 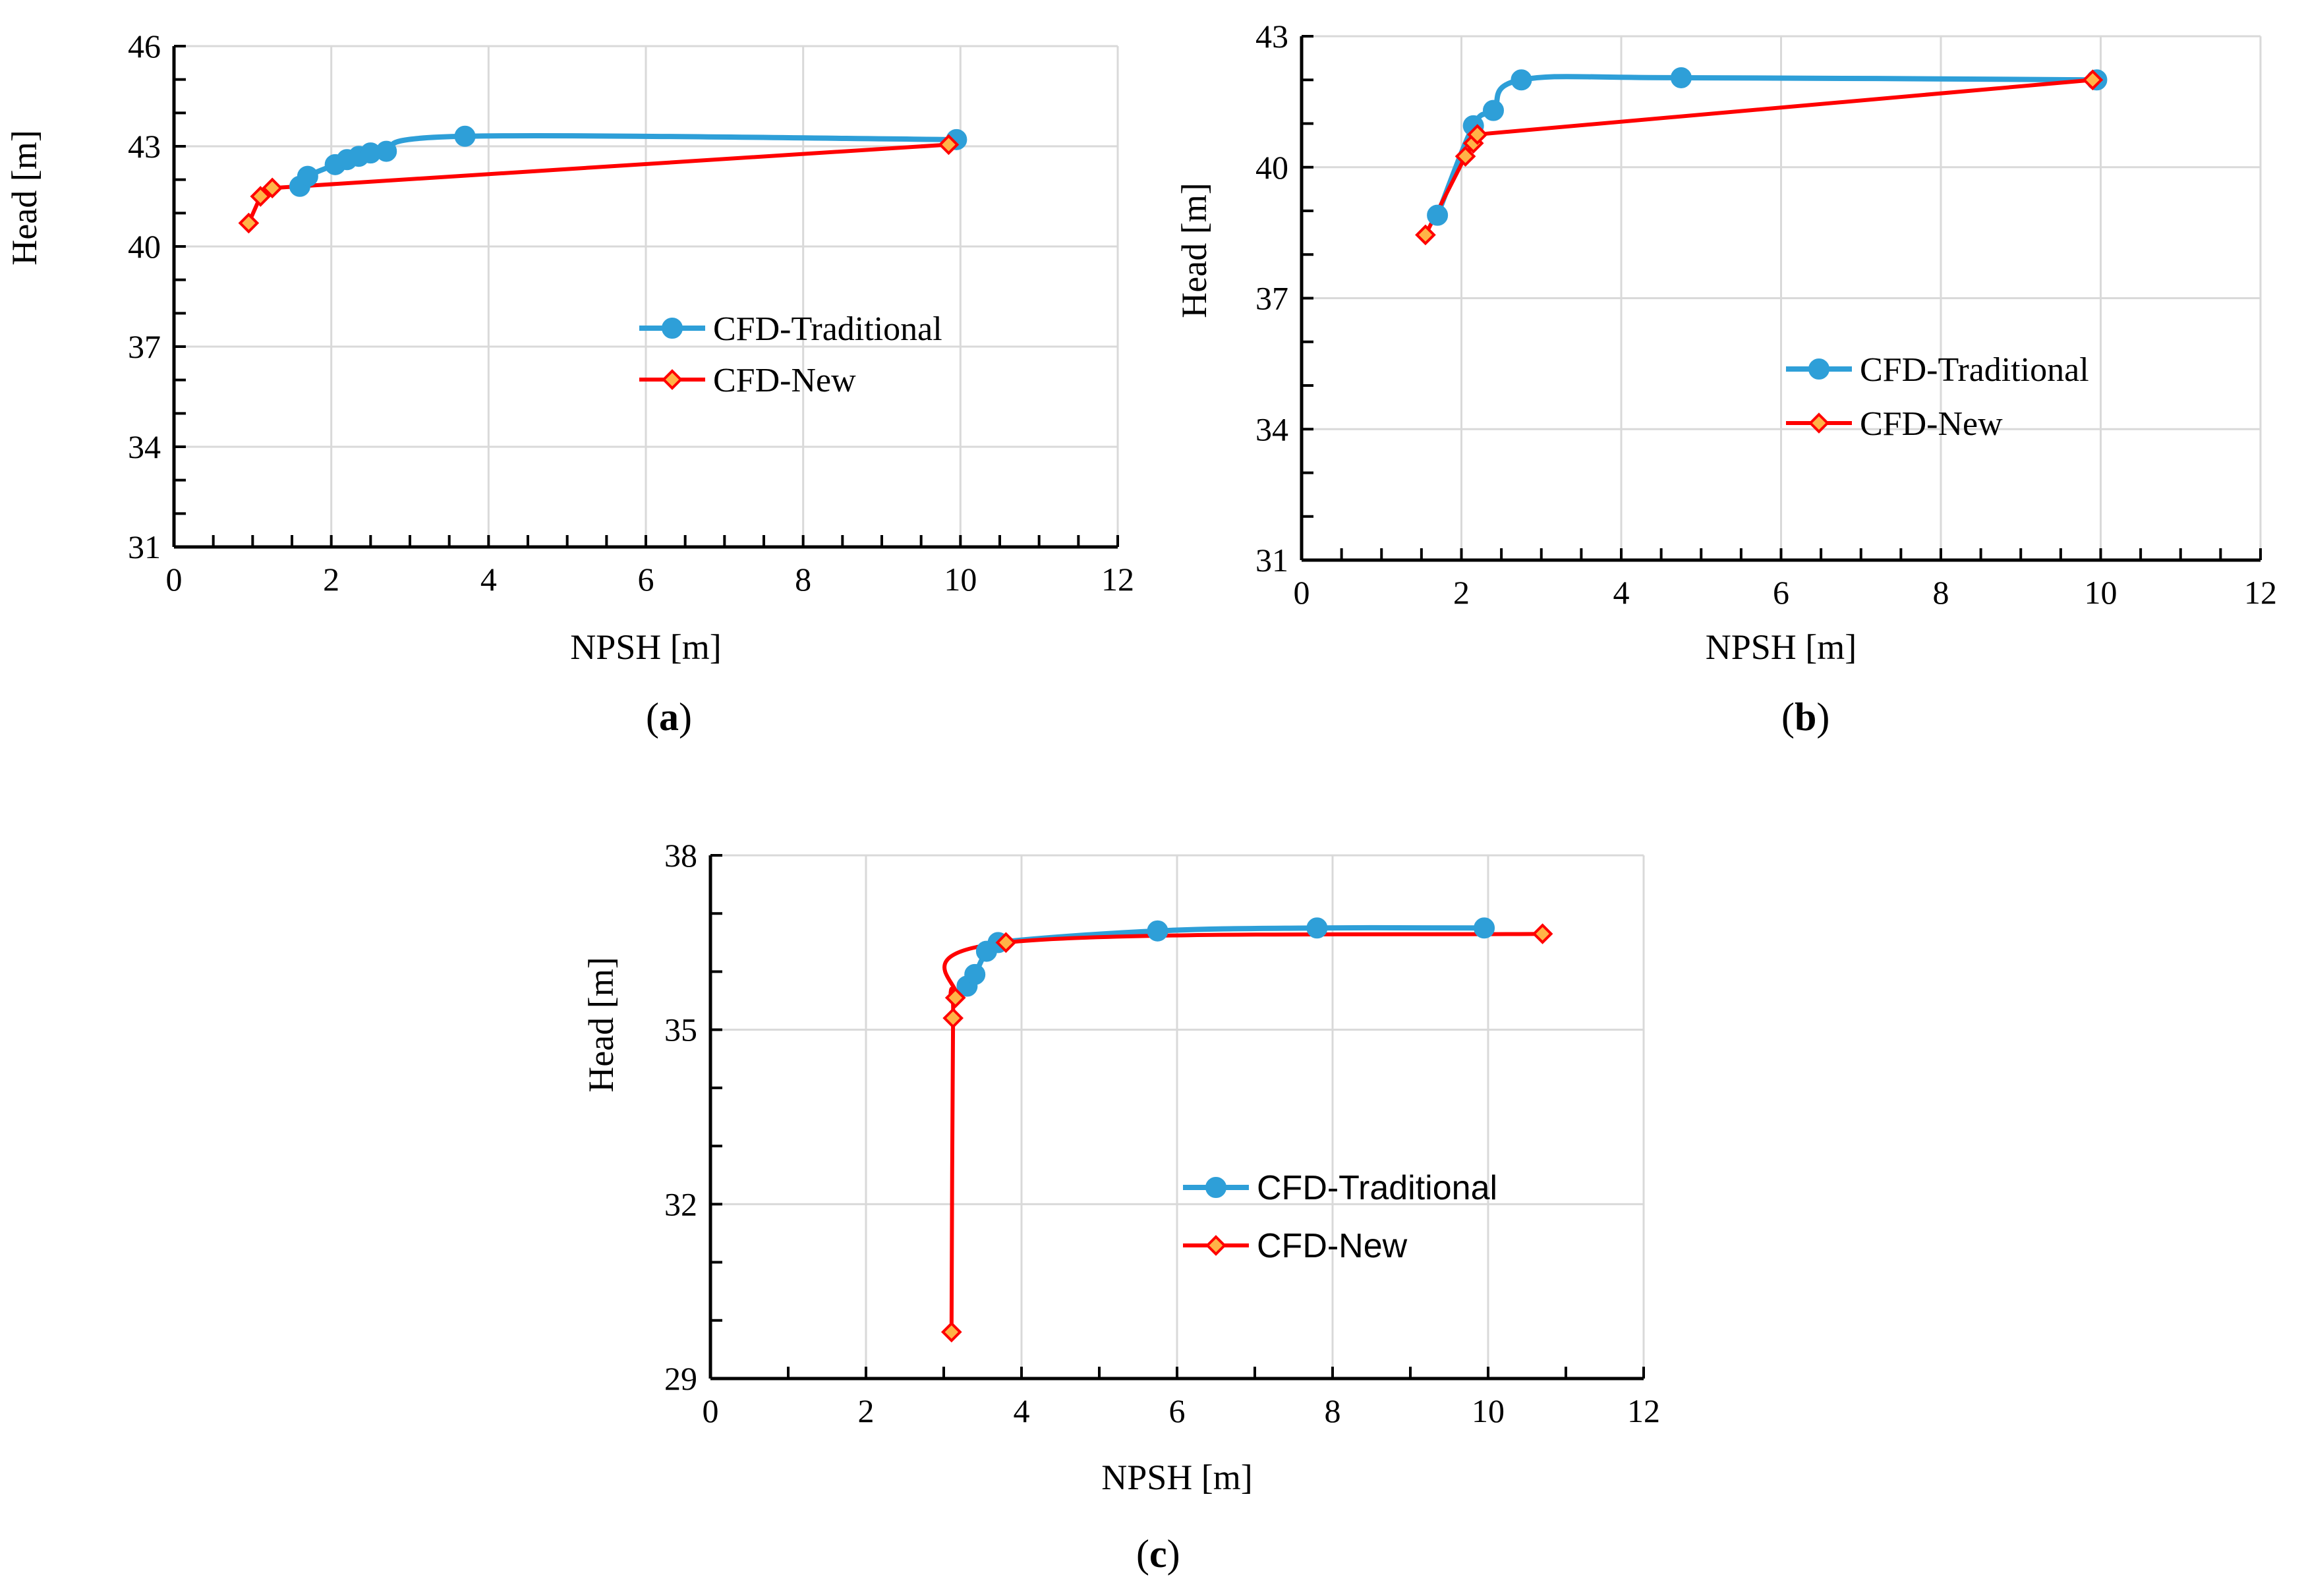 I want to click on panel-label-letter: b, so click(x=1805, y=717).